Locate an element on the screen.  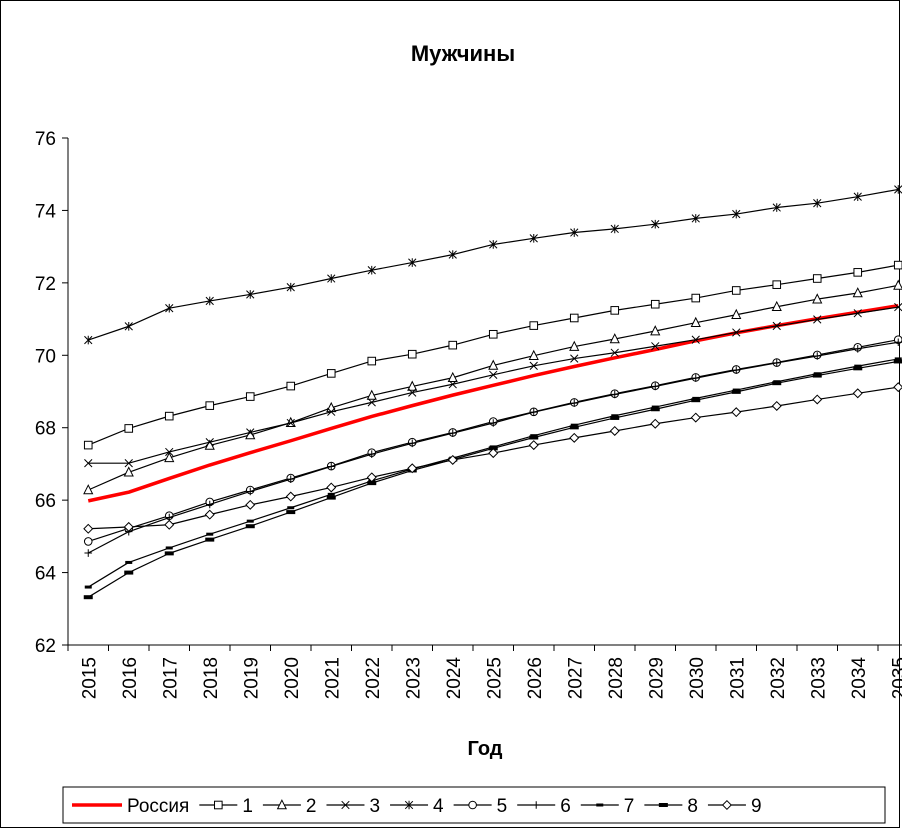
y-tick-label: 72 is located at coordinates (45, 284).